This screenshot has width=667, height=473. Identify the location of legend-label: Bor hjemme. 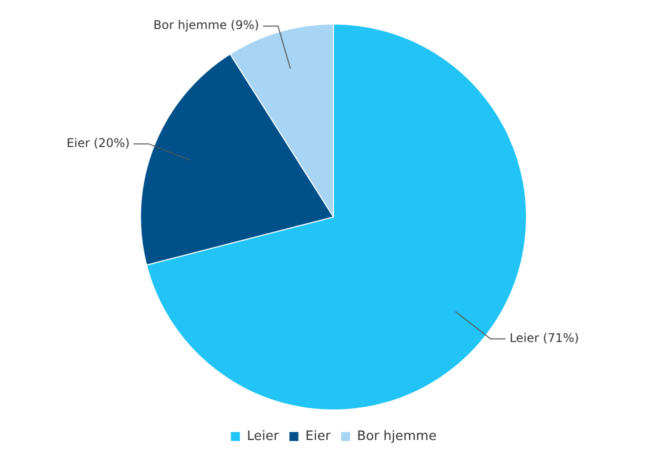
(397, 436).